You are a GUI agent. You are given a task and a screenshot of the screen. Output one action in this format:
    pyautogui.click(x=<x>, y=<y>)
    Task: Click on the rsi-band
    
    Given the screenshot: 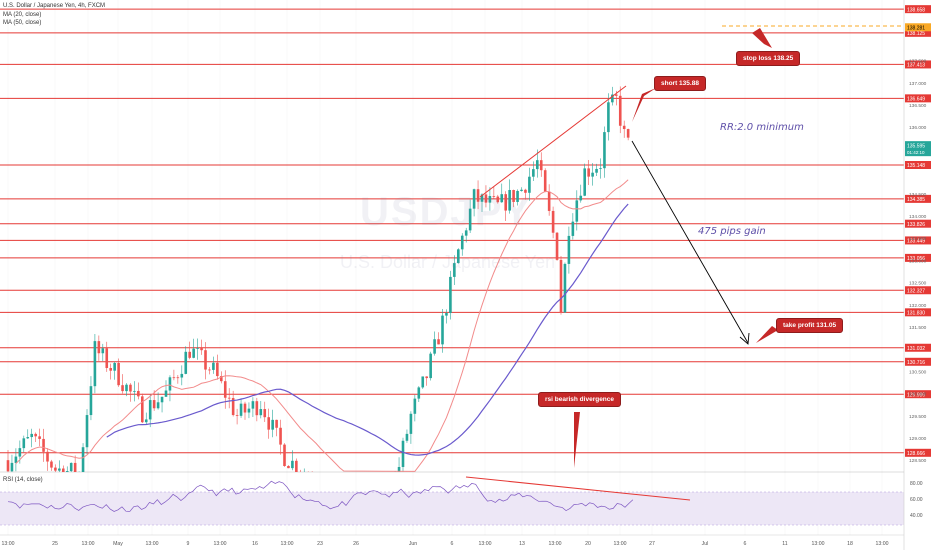 What is the action you would take?
    pyautogui.click(x=452, y=508)
    